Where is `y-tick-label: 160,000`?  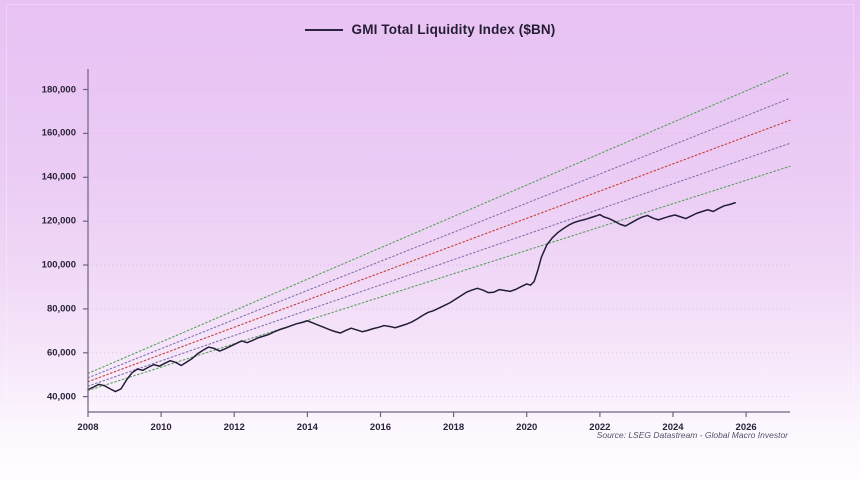
y-tick-label: 160,000 is located at coordinates (58, 133).